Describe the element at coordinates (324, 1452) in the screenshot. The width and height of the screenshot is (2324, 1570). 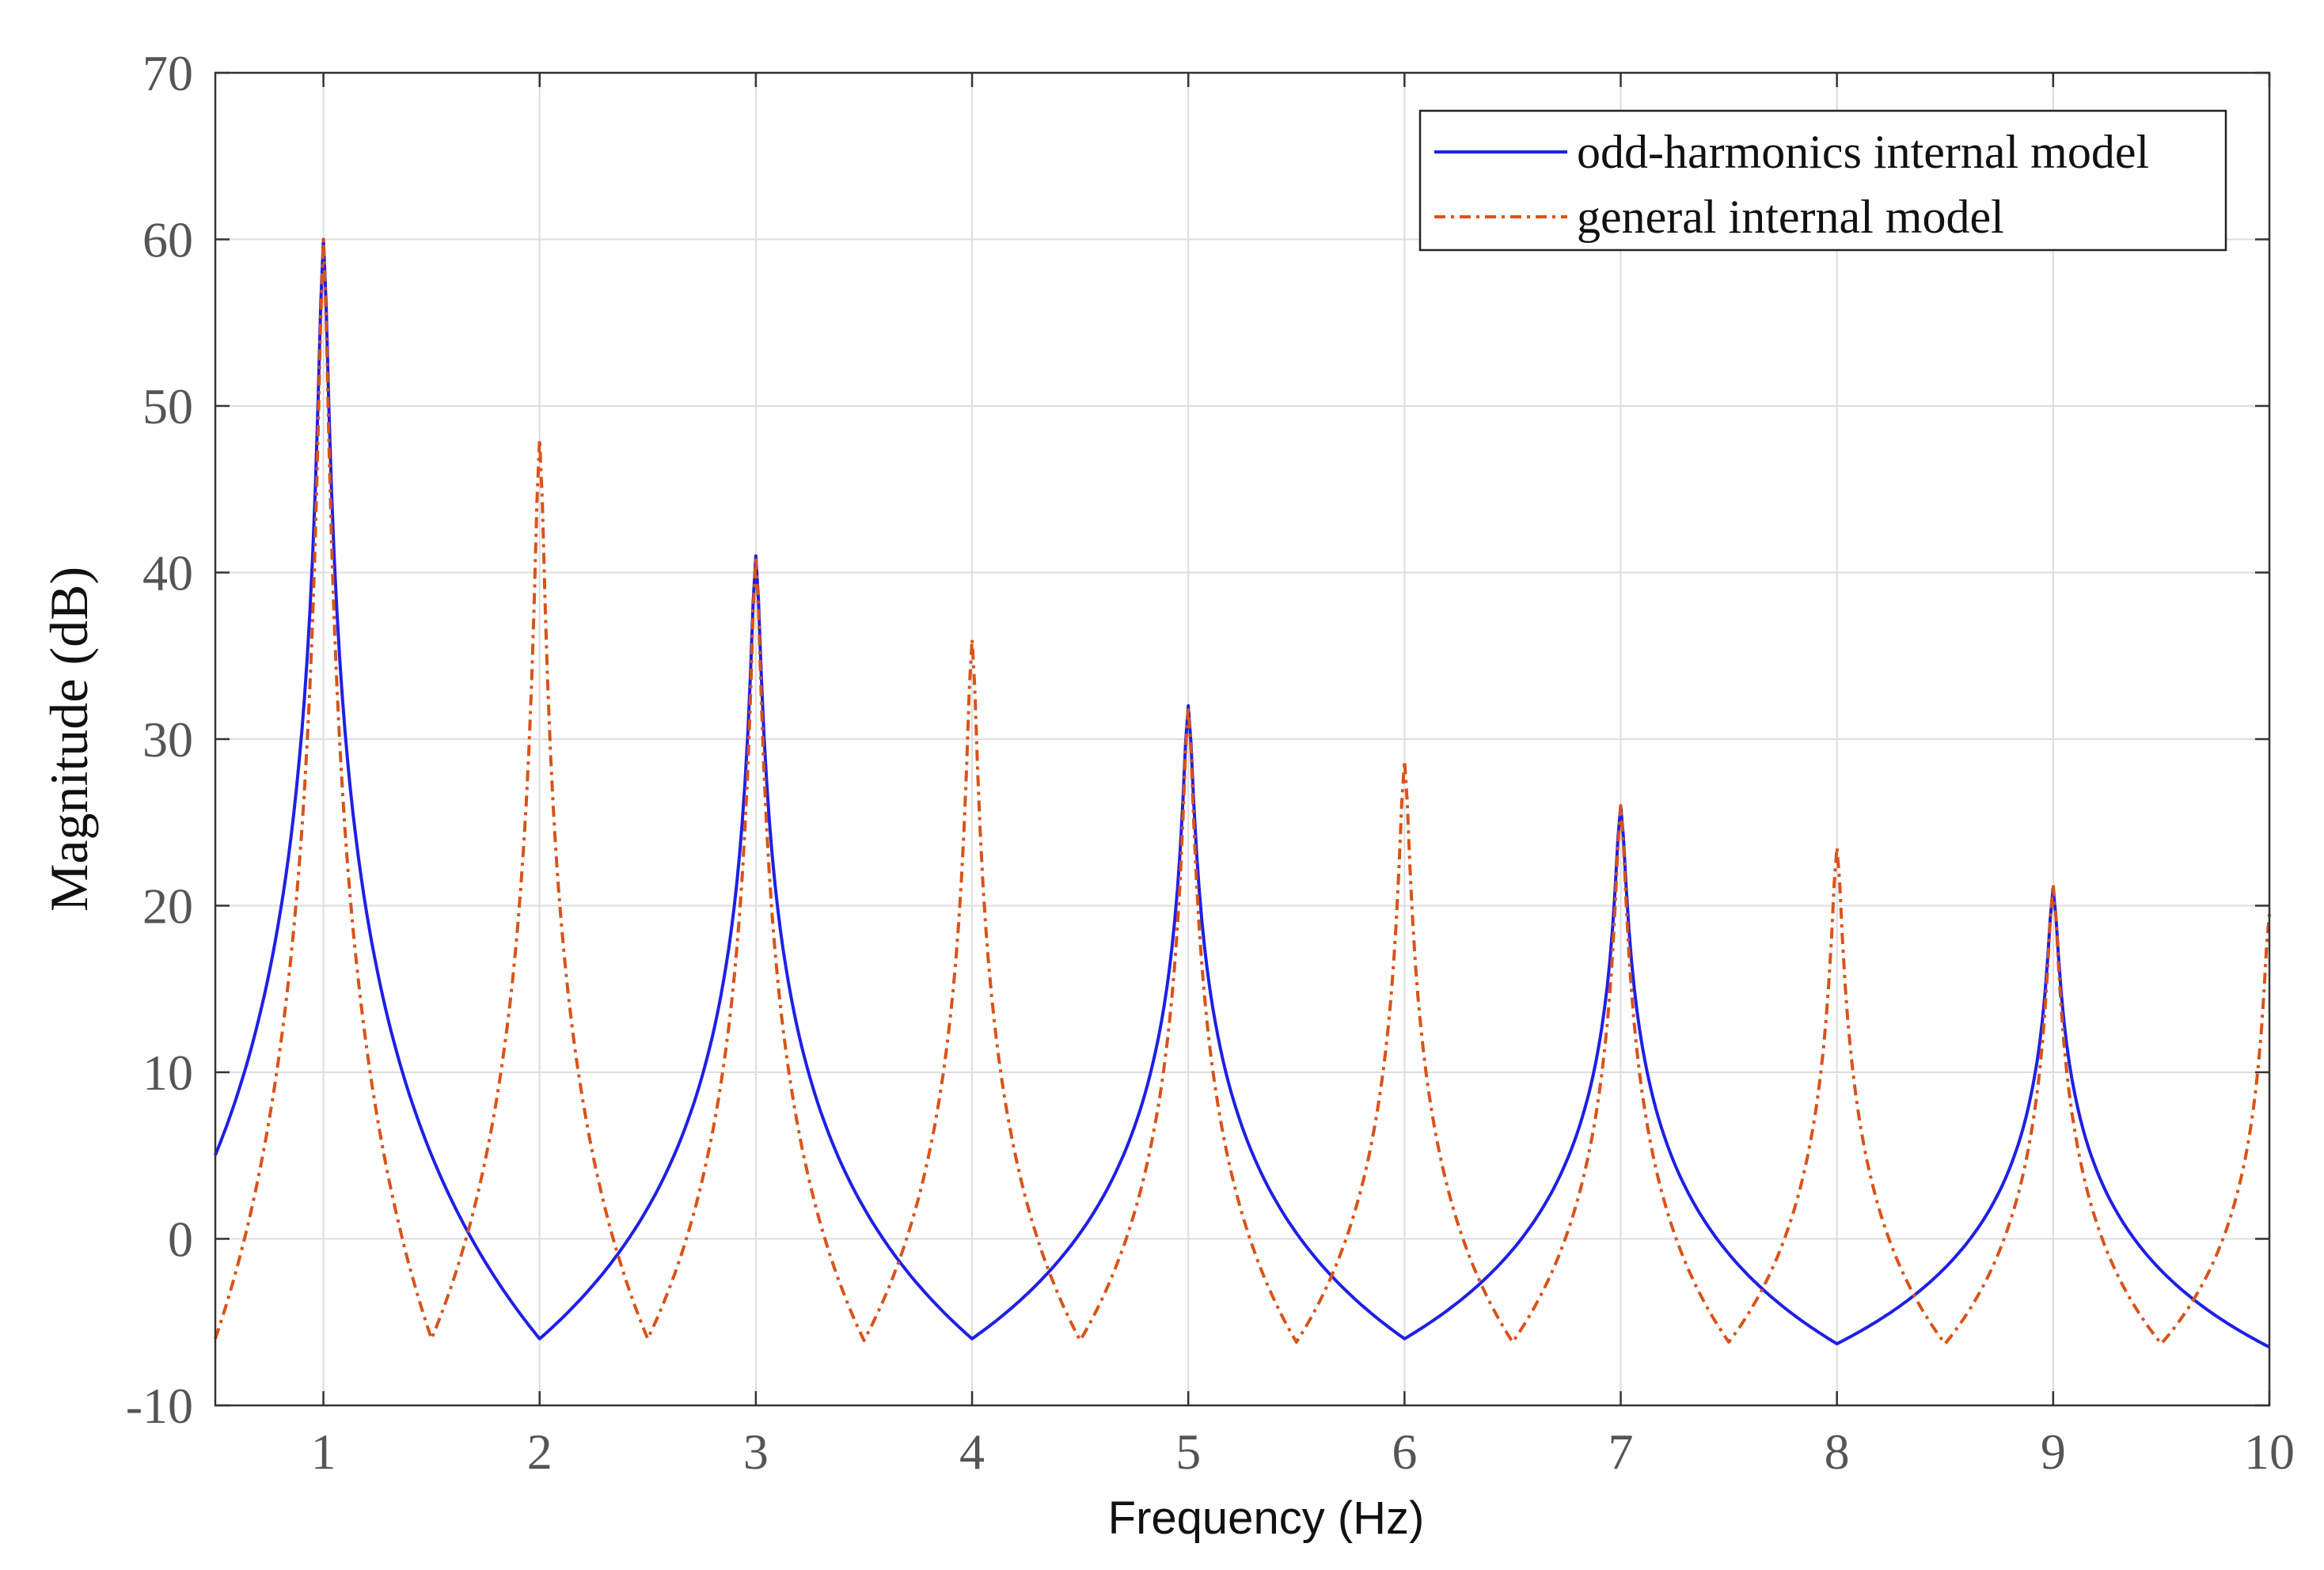
I see `x-tick-label: 1` at that location.